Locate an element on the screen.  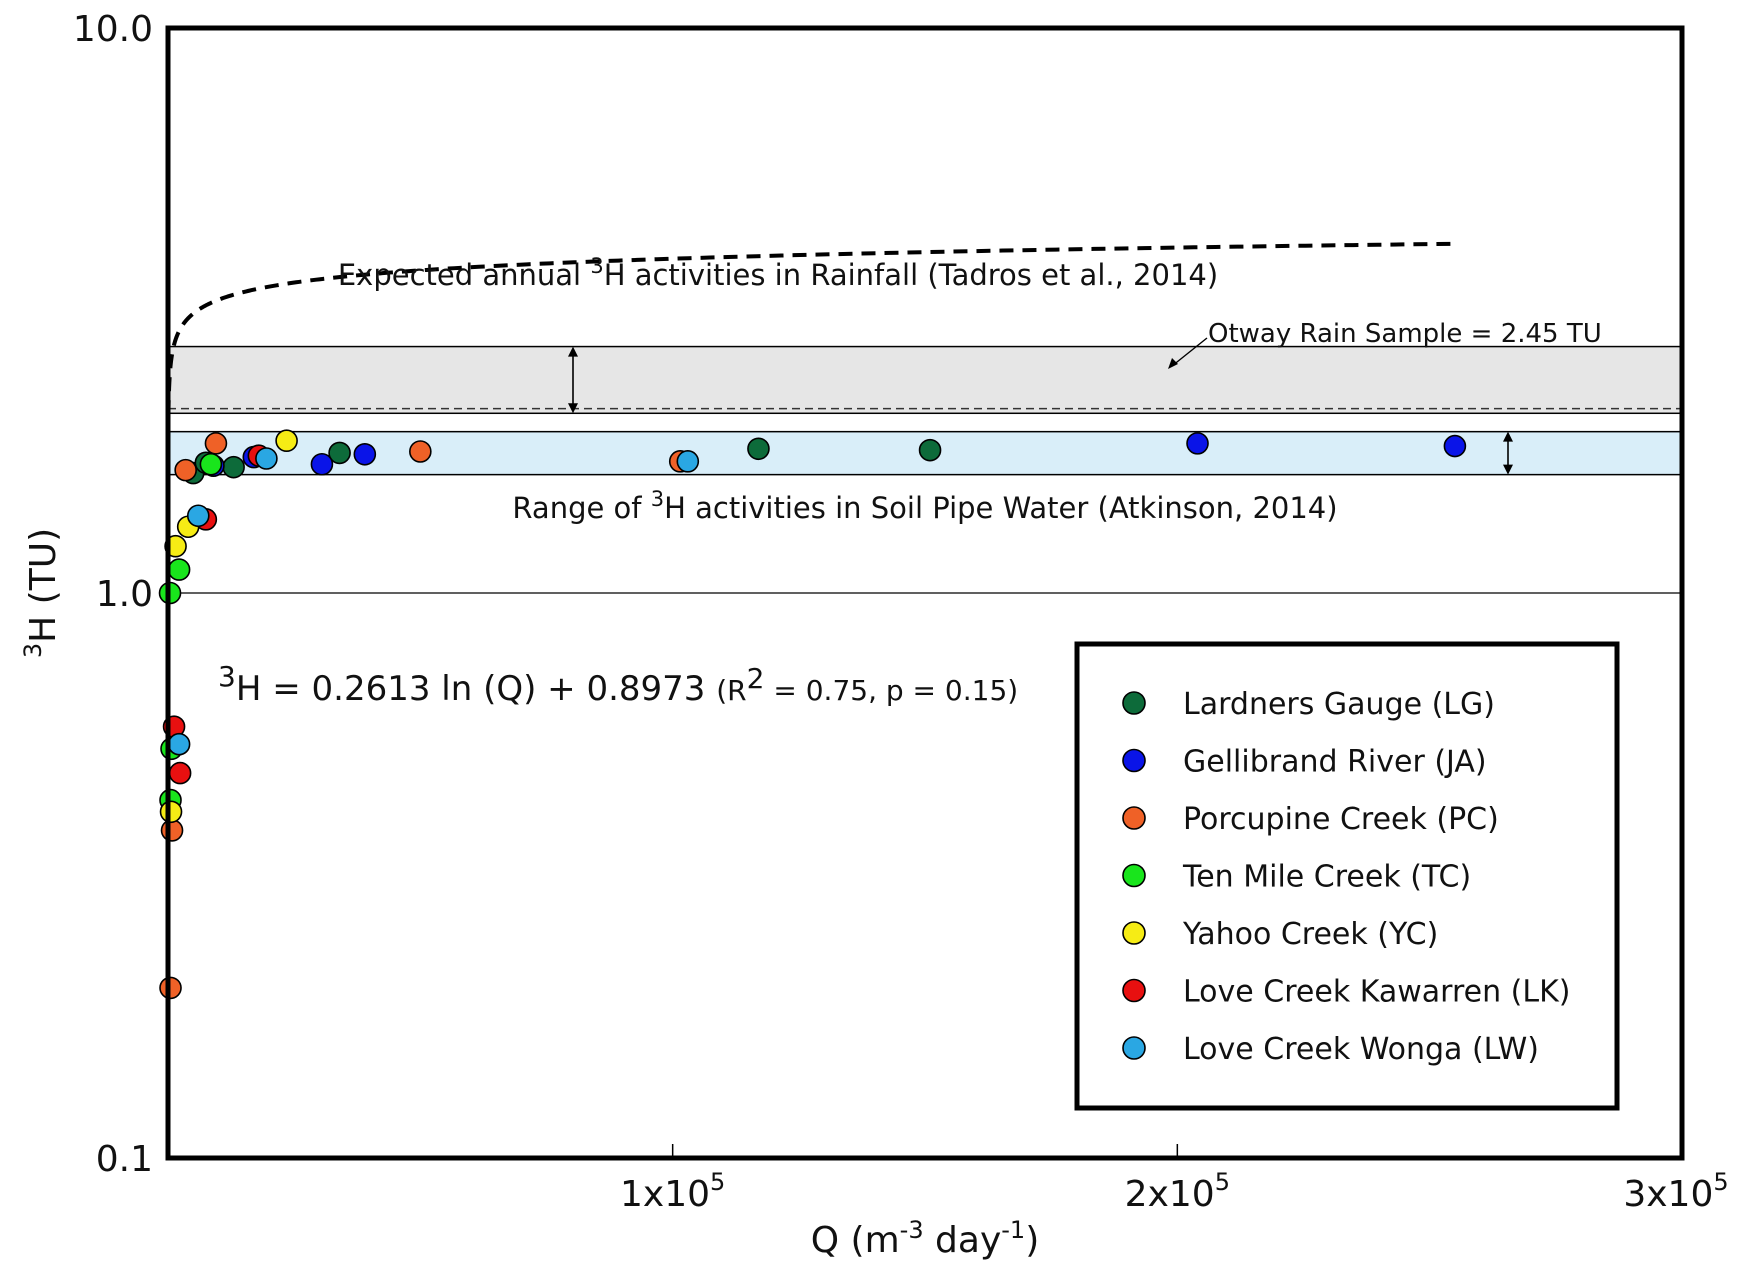
x-tick-label: 1x10⁵ is located at coordinates (672, 1191).